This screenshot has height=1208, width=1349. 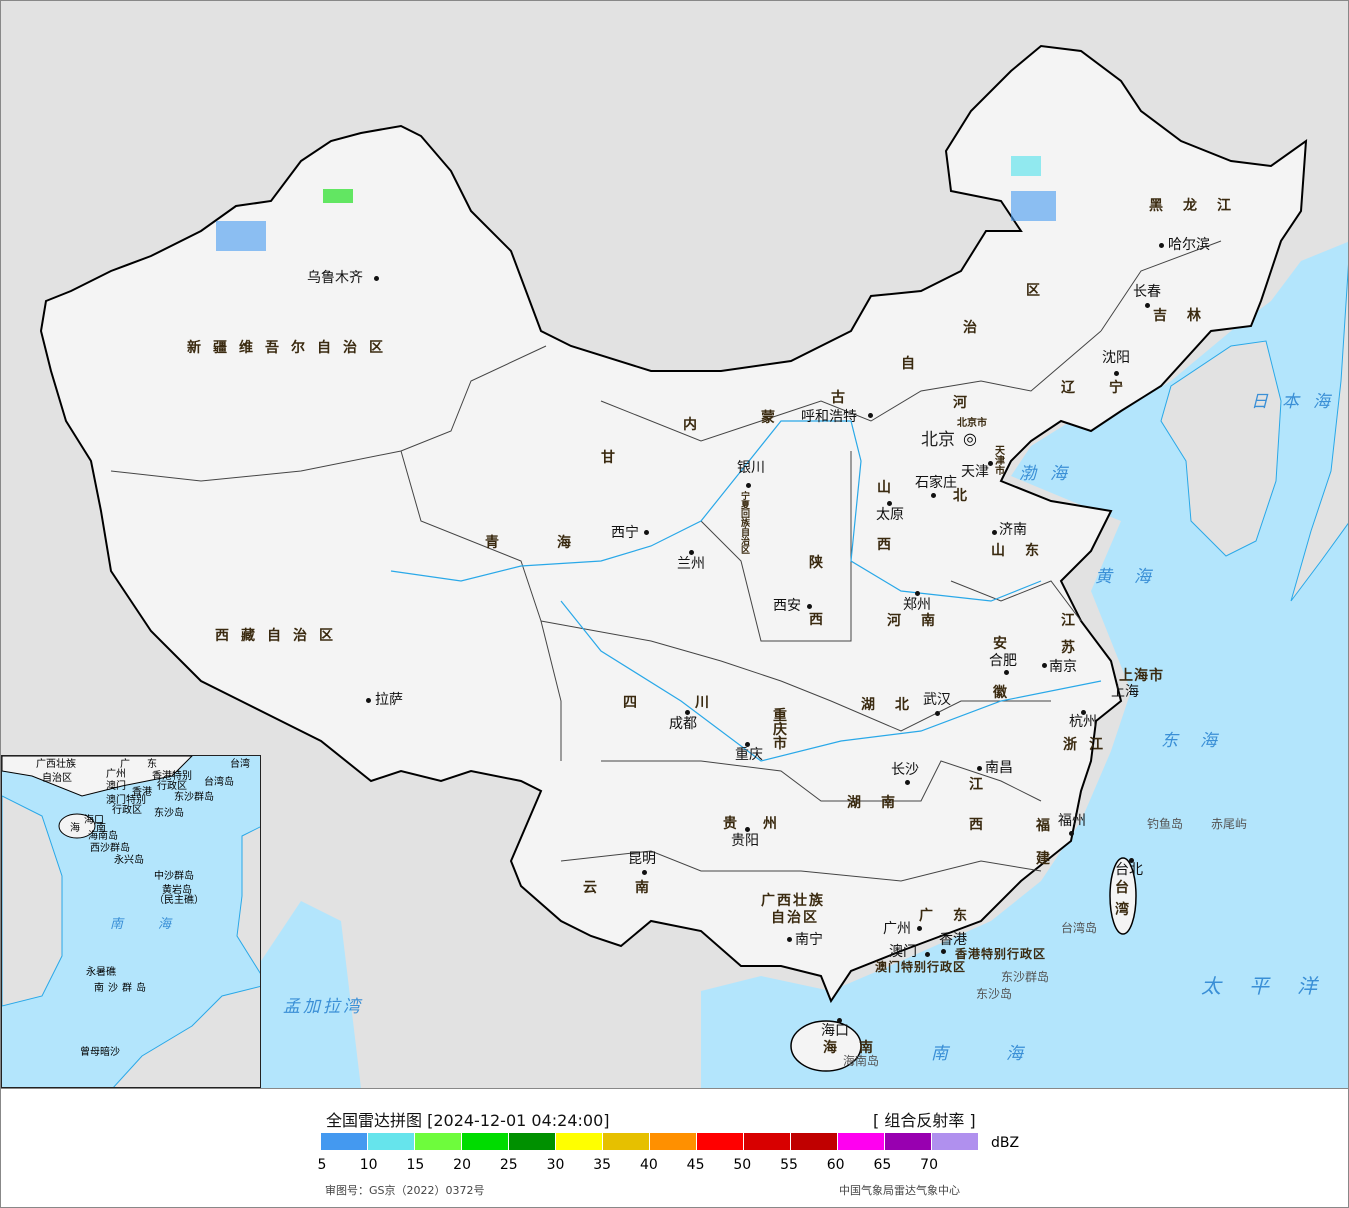 What do you see at coordinates (1319, 433) in the screenshot?
I see `japan-land` at bounding box center [1319, 433].